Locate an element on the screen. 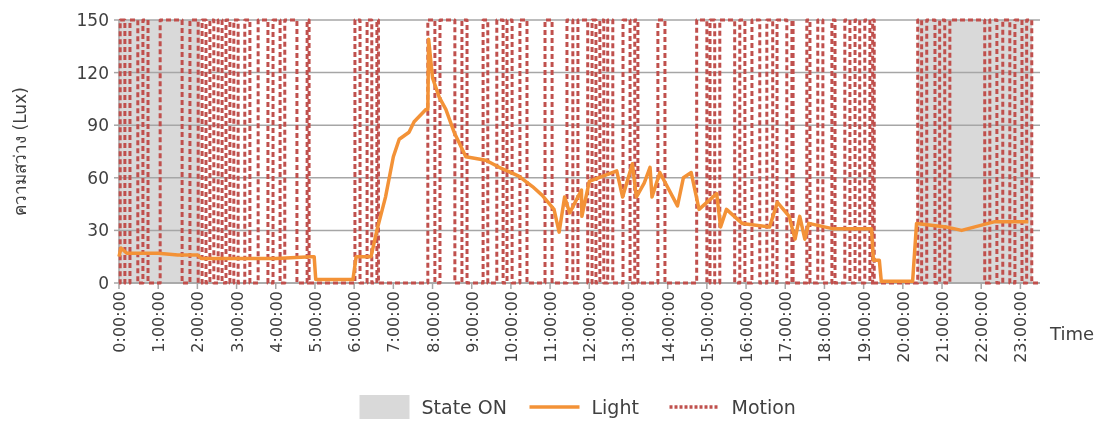  x-tick-label: 13:00:00 is located at coordinates (629, 327).